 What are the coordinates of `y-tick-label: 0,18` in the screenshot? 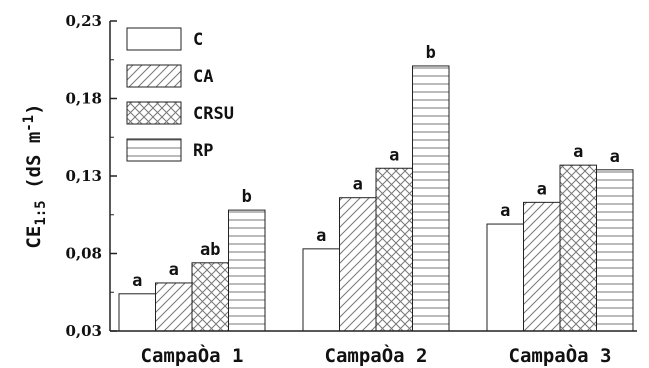 It's located at (83, 99).